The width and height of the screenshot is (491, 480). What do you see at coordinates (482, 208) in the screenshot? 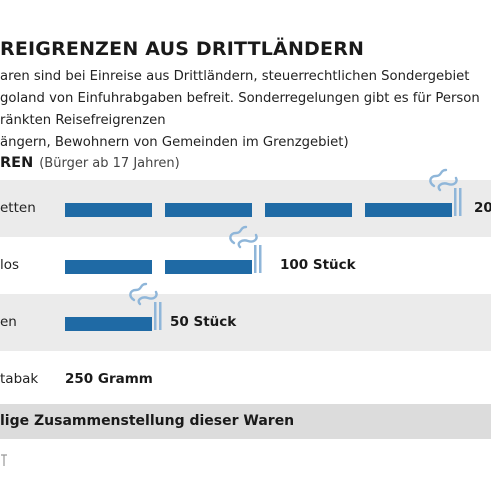
I see `row-value: 20` at bounding box center [482, 208].